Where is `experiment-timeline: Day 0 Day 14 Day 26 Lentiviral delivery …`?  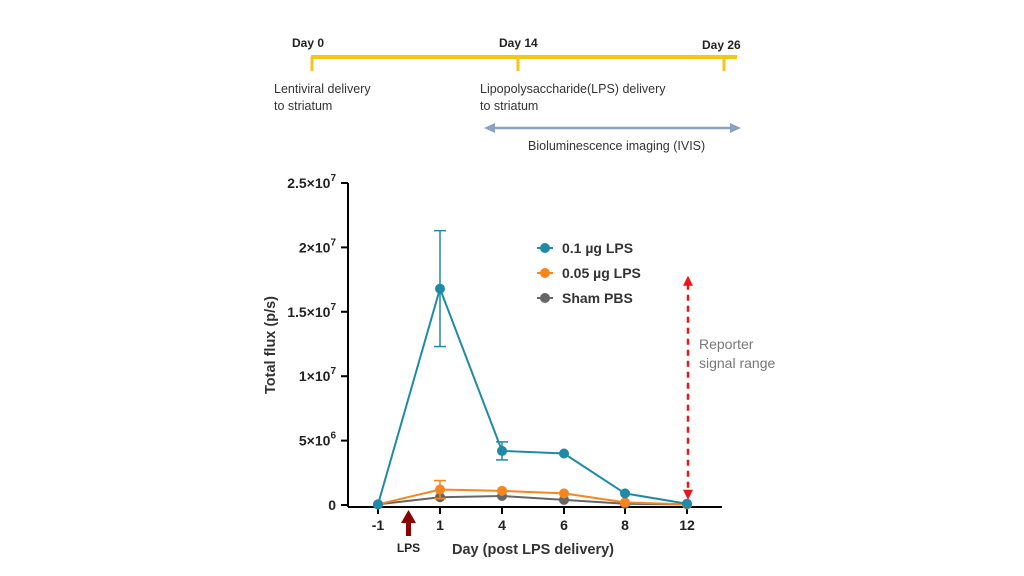
experiment-timeline: Day 0 Day 14 Day 26 Lentiviral delivery … is located at coordinates (507, 94).